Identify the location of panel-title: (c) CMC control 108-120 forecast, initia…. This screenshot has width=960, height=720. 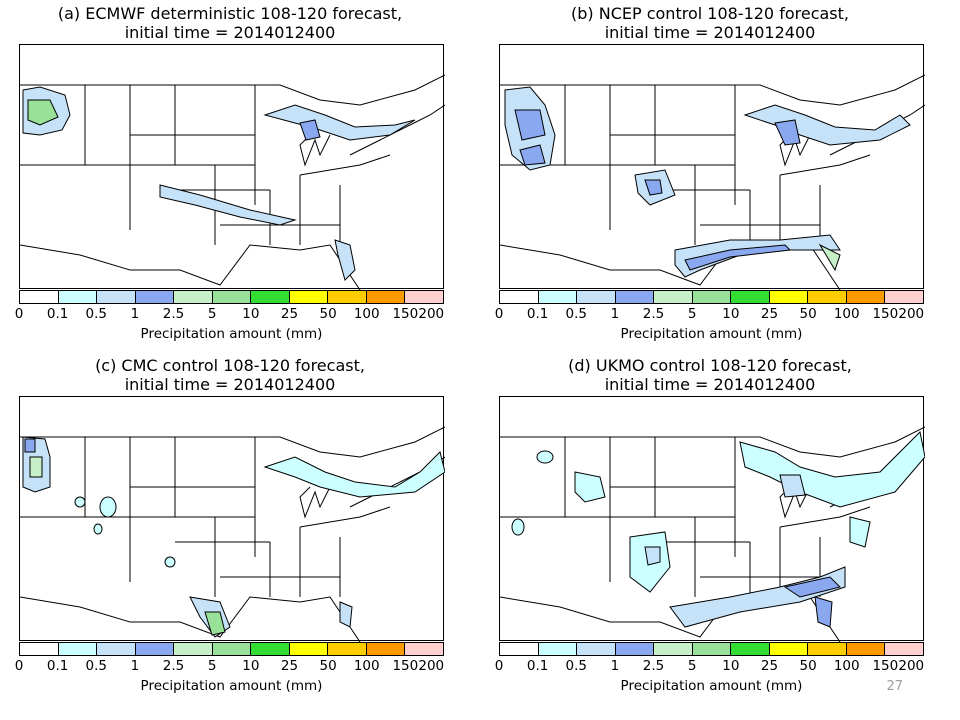
(230, 375).